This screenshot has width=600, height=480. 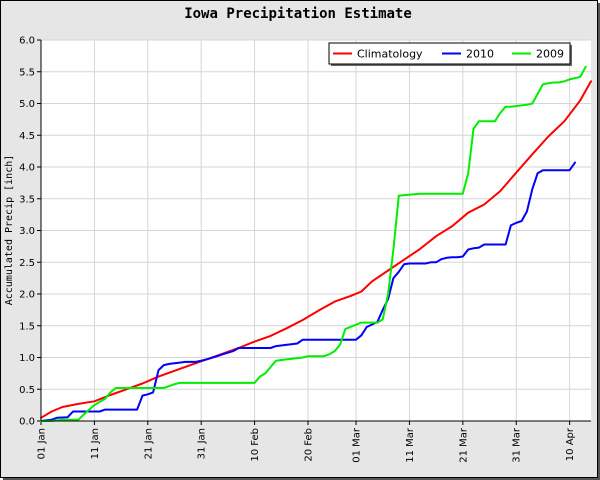 I want to click on y-tick-label: 0.0, so click(x=27, y=422).